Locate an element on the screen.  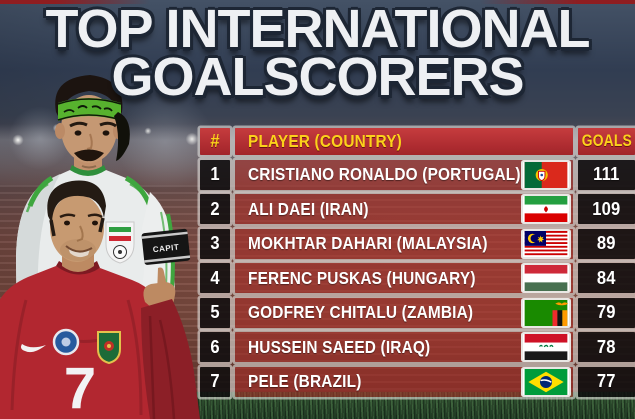
rank-value: 5 is located at coordinates (215, 312).